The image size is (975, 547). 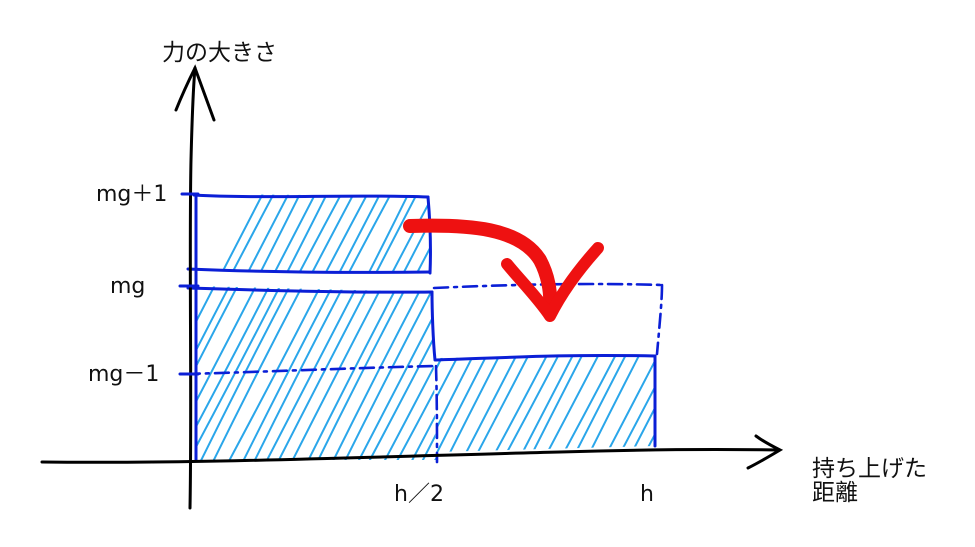 What do you see at coordinates (545, 357) in the screenshot?
I see `mg-minus-1-line-right` at bounding box center [545, 357].